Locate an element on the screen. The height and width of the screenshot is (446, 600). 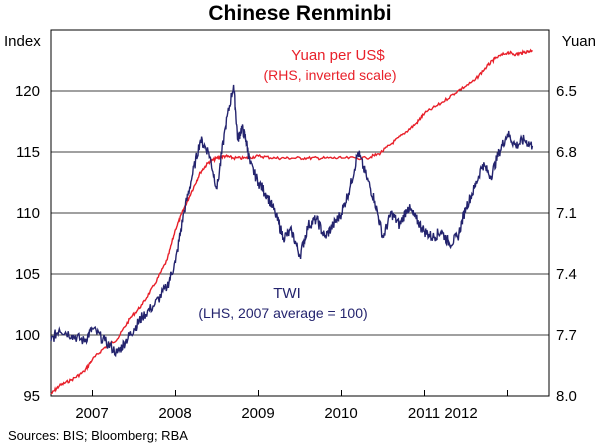
right-axis-label: Yuan is located at coordinates (579, 41).